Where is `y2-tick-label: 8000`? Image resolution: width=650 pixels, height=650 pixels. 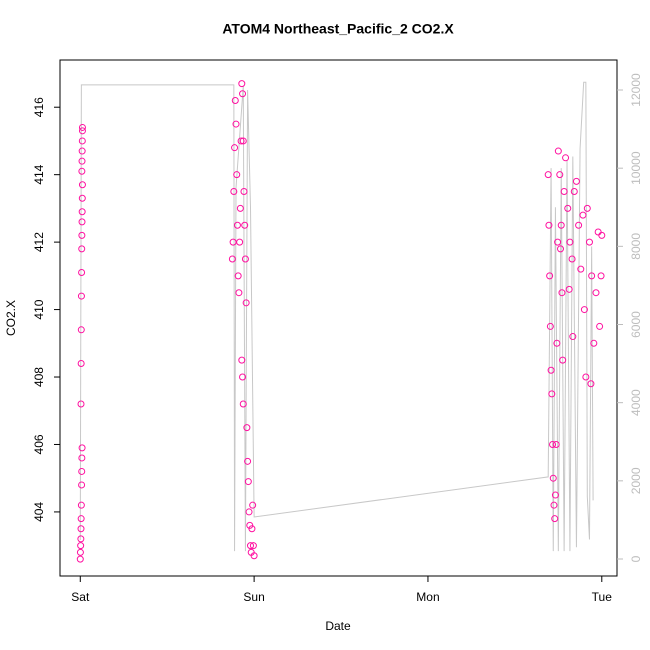
y2-tick-label: 8000 is located at coordinates (636, 246).